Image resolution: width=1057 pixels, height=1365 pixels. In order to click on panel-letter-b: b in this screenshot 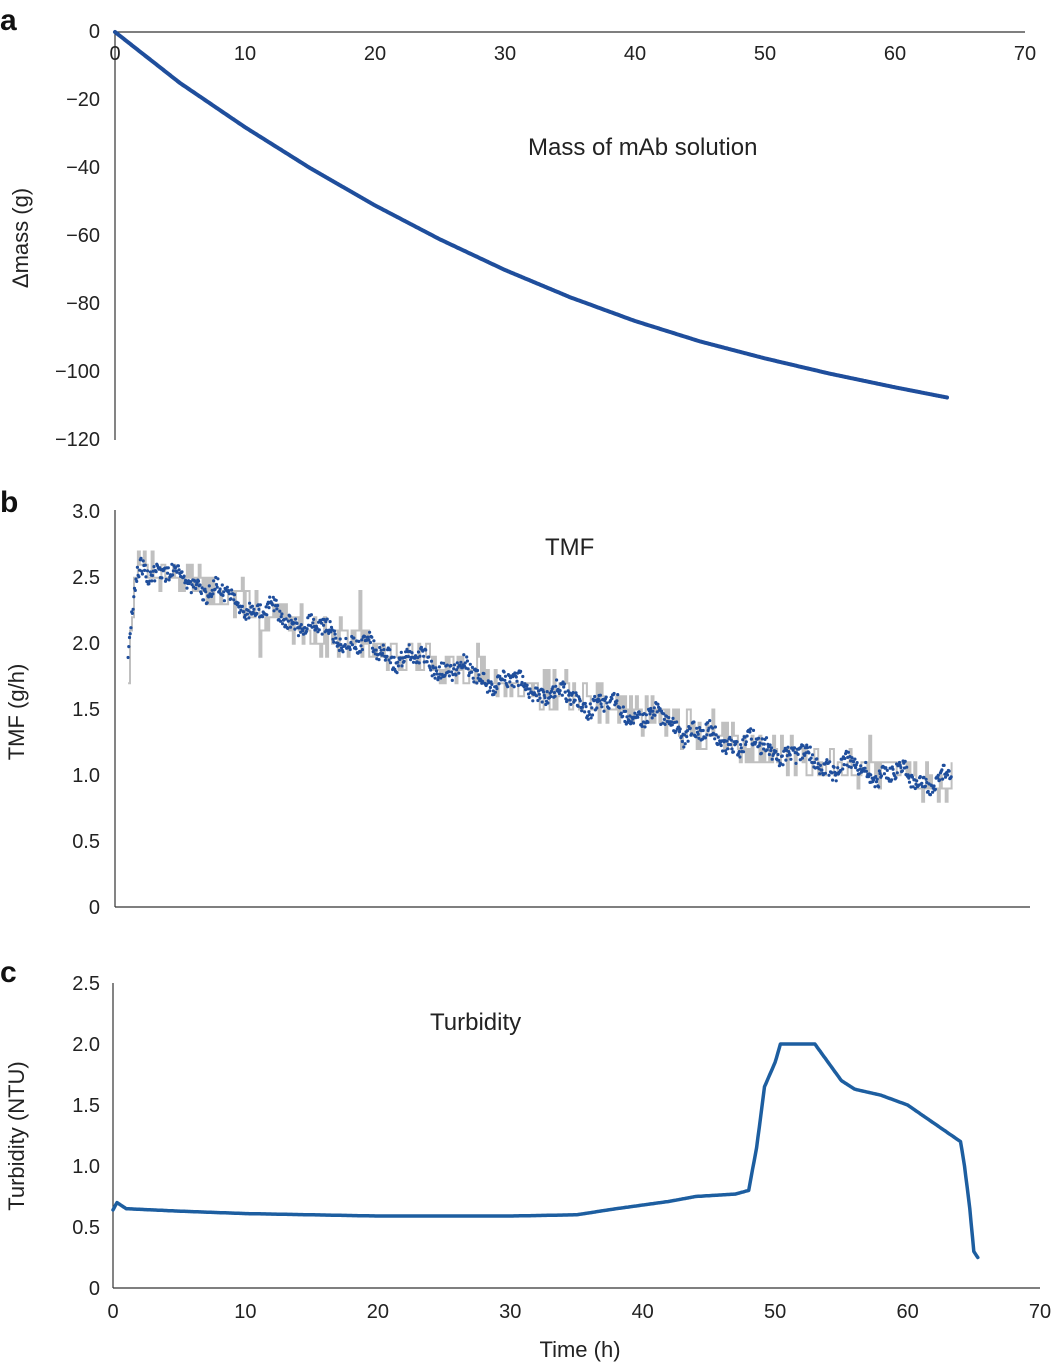, I will do `click(9, 502)`.